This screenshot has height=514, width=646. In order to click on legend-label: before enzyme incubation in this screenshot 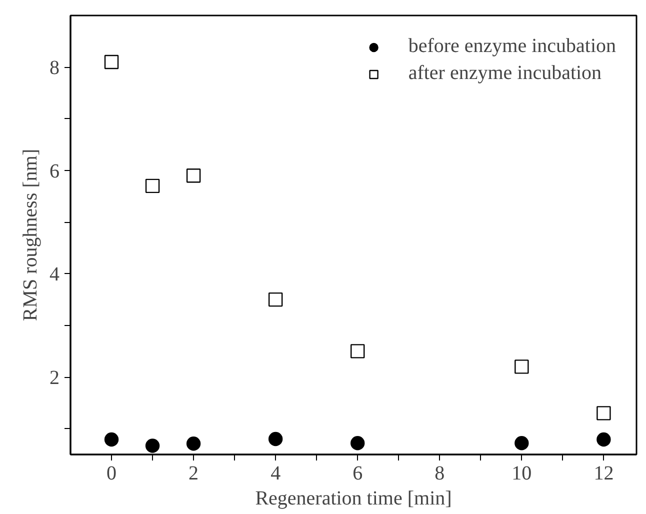, I will do `click(512, 46)`.